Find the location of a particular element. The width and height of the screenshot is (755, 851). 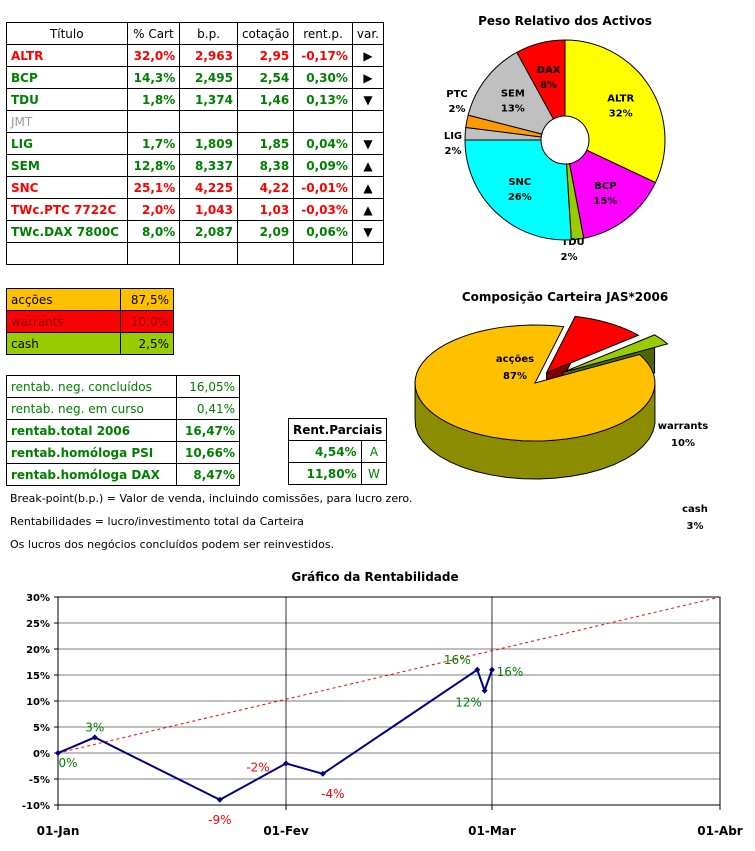

y-tick-label: 10% is located at coordinates (38, 702).